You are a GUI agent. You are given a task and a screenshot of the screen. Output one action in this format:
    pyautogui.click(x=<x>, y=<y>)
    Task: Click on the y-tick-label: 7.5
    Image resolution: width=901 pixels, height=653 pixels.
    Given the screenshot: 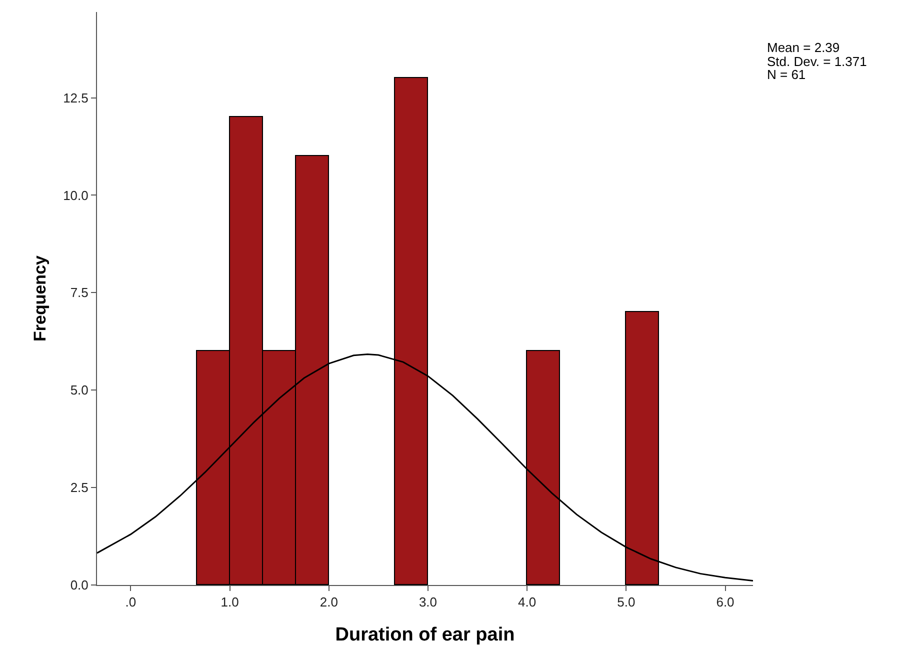 What is the action you would take?
    pyautogui.click(x=79, y=292)
    